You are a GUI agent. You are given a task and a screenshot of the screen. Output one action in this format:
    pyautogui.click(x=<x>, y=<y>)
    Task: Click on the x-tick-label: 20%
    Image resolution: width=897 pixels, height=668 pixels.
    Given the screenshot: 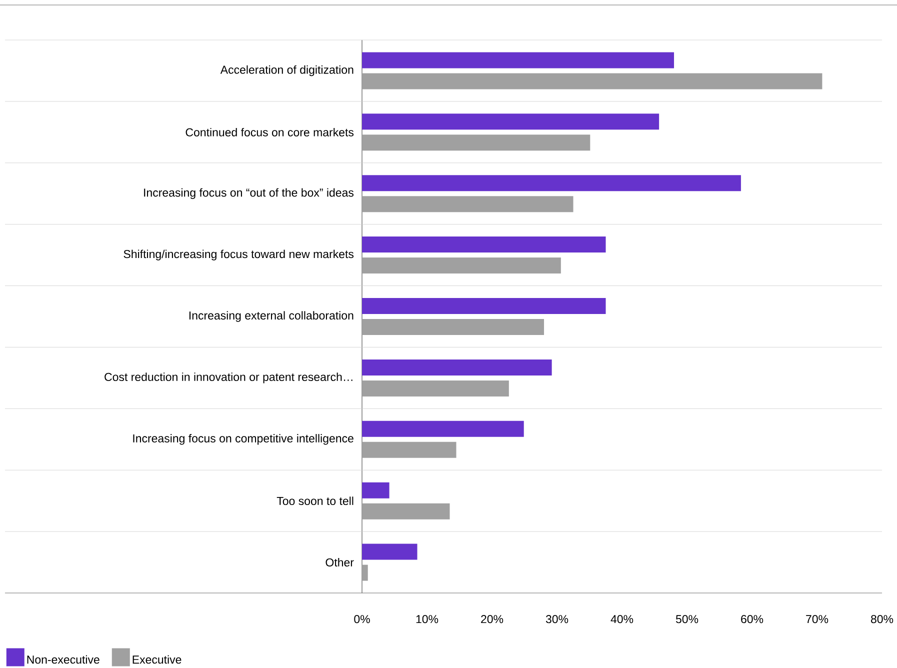 What is the action you would take?
    pyautogui.click(x=492, y=619)
    